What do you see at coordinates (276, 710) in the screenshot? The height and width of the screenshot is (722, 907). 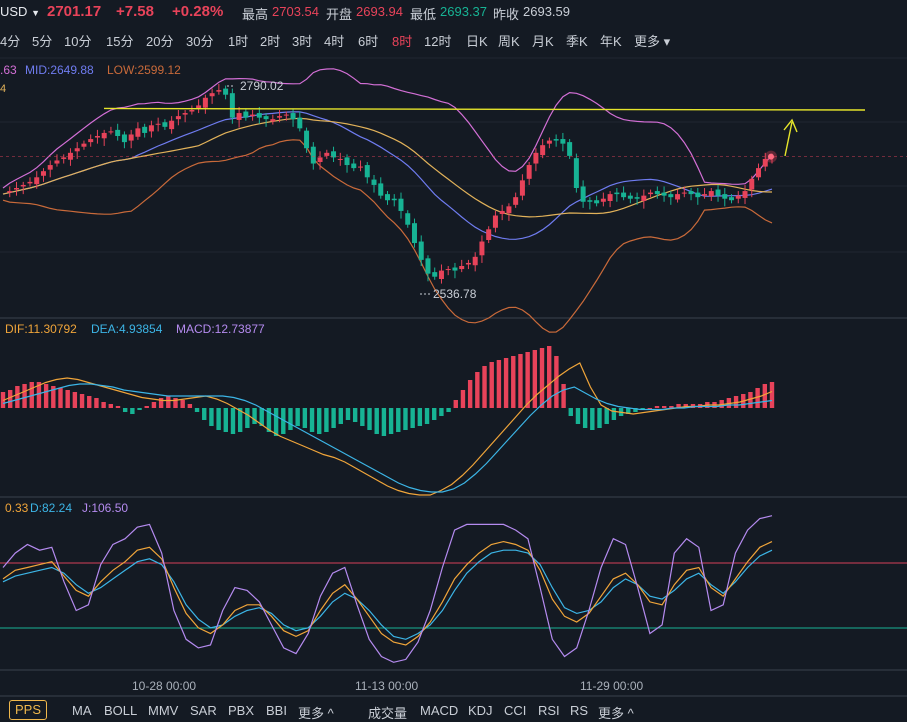 I see `footer-main-indicator-5: BBI` at bounding box center [276, 710].